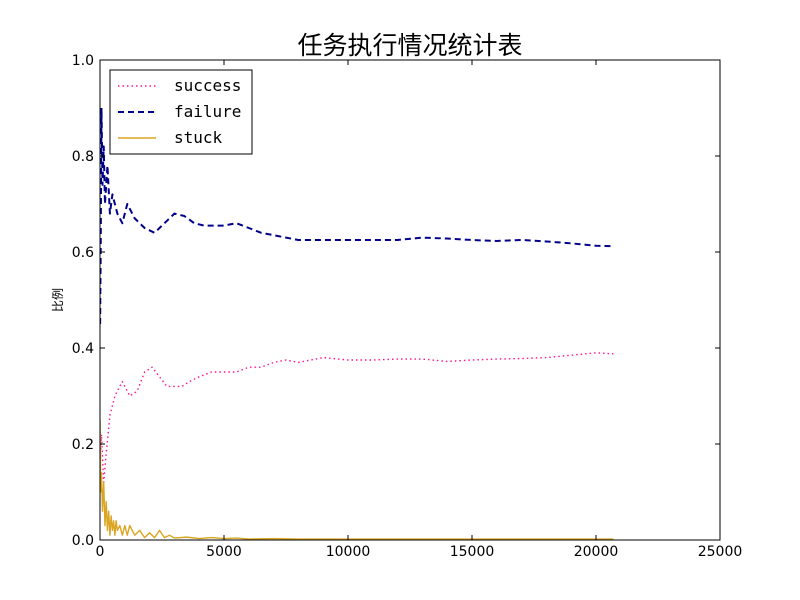 The width and height of the screenshot is (800, 600). I want to click on y-tick-label: 0.2, so click(83, 445).